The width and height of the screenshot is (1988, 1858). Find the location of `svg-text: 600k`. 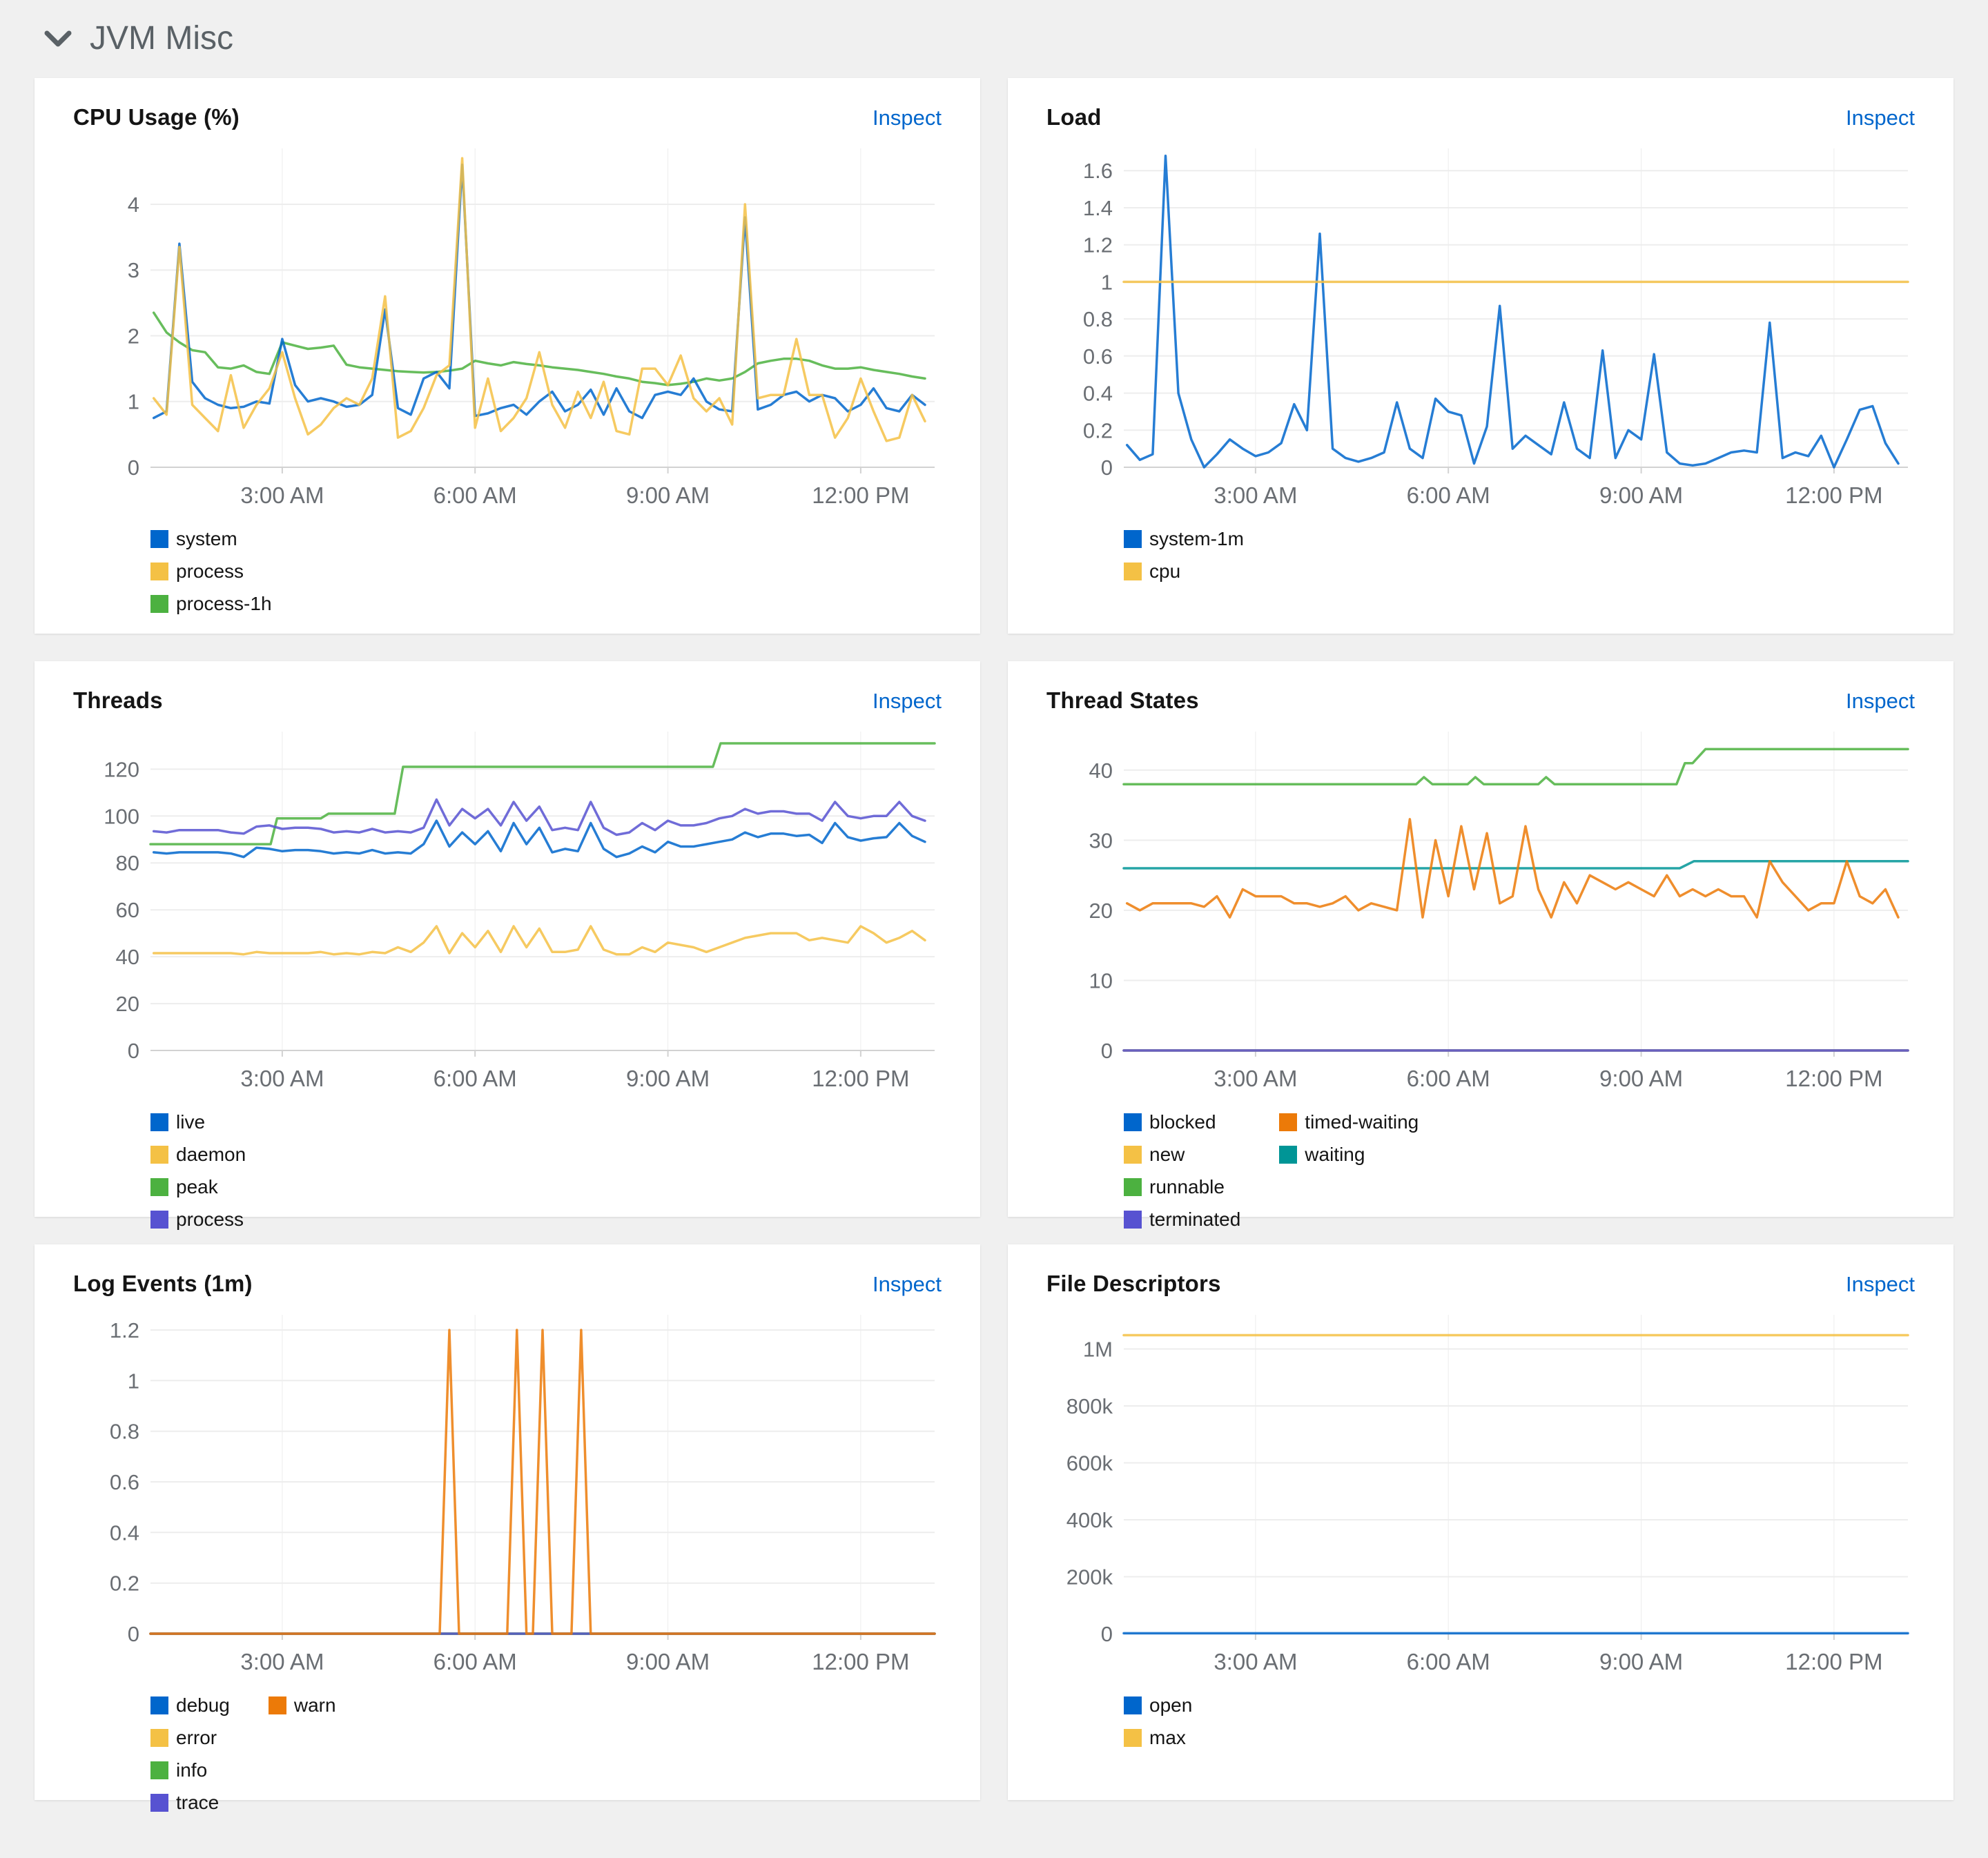

svg-text: 600k is located at coordinates (1089, 1463).